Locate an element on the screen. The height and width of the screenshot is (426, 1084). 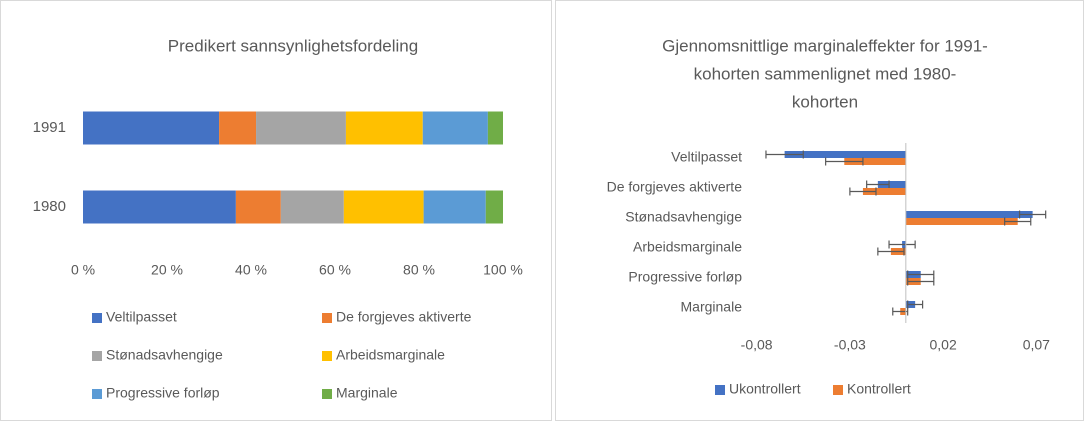
y-tick-label: 1991 is located at coordinates (49, 127).